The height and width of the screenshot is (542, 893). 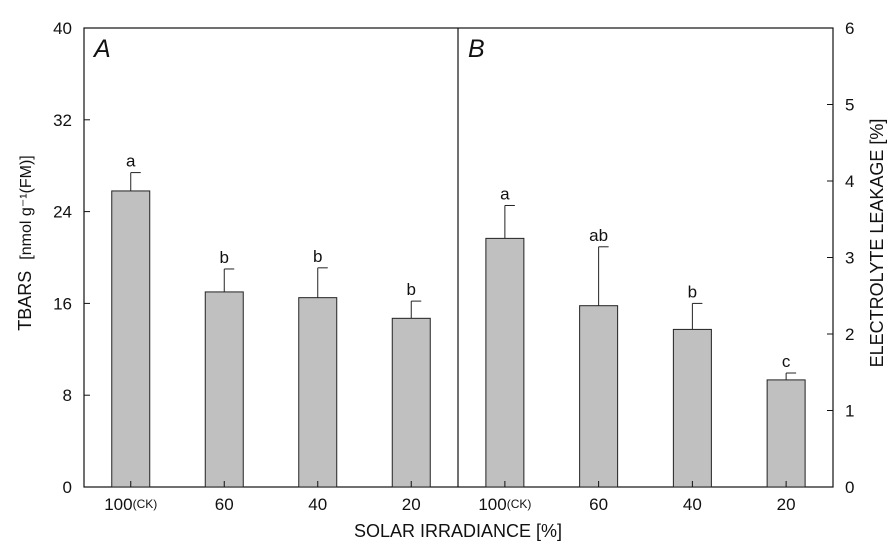 I want to click on y-tick-label-left: 40, so click(x=62, y=28).